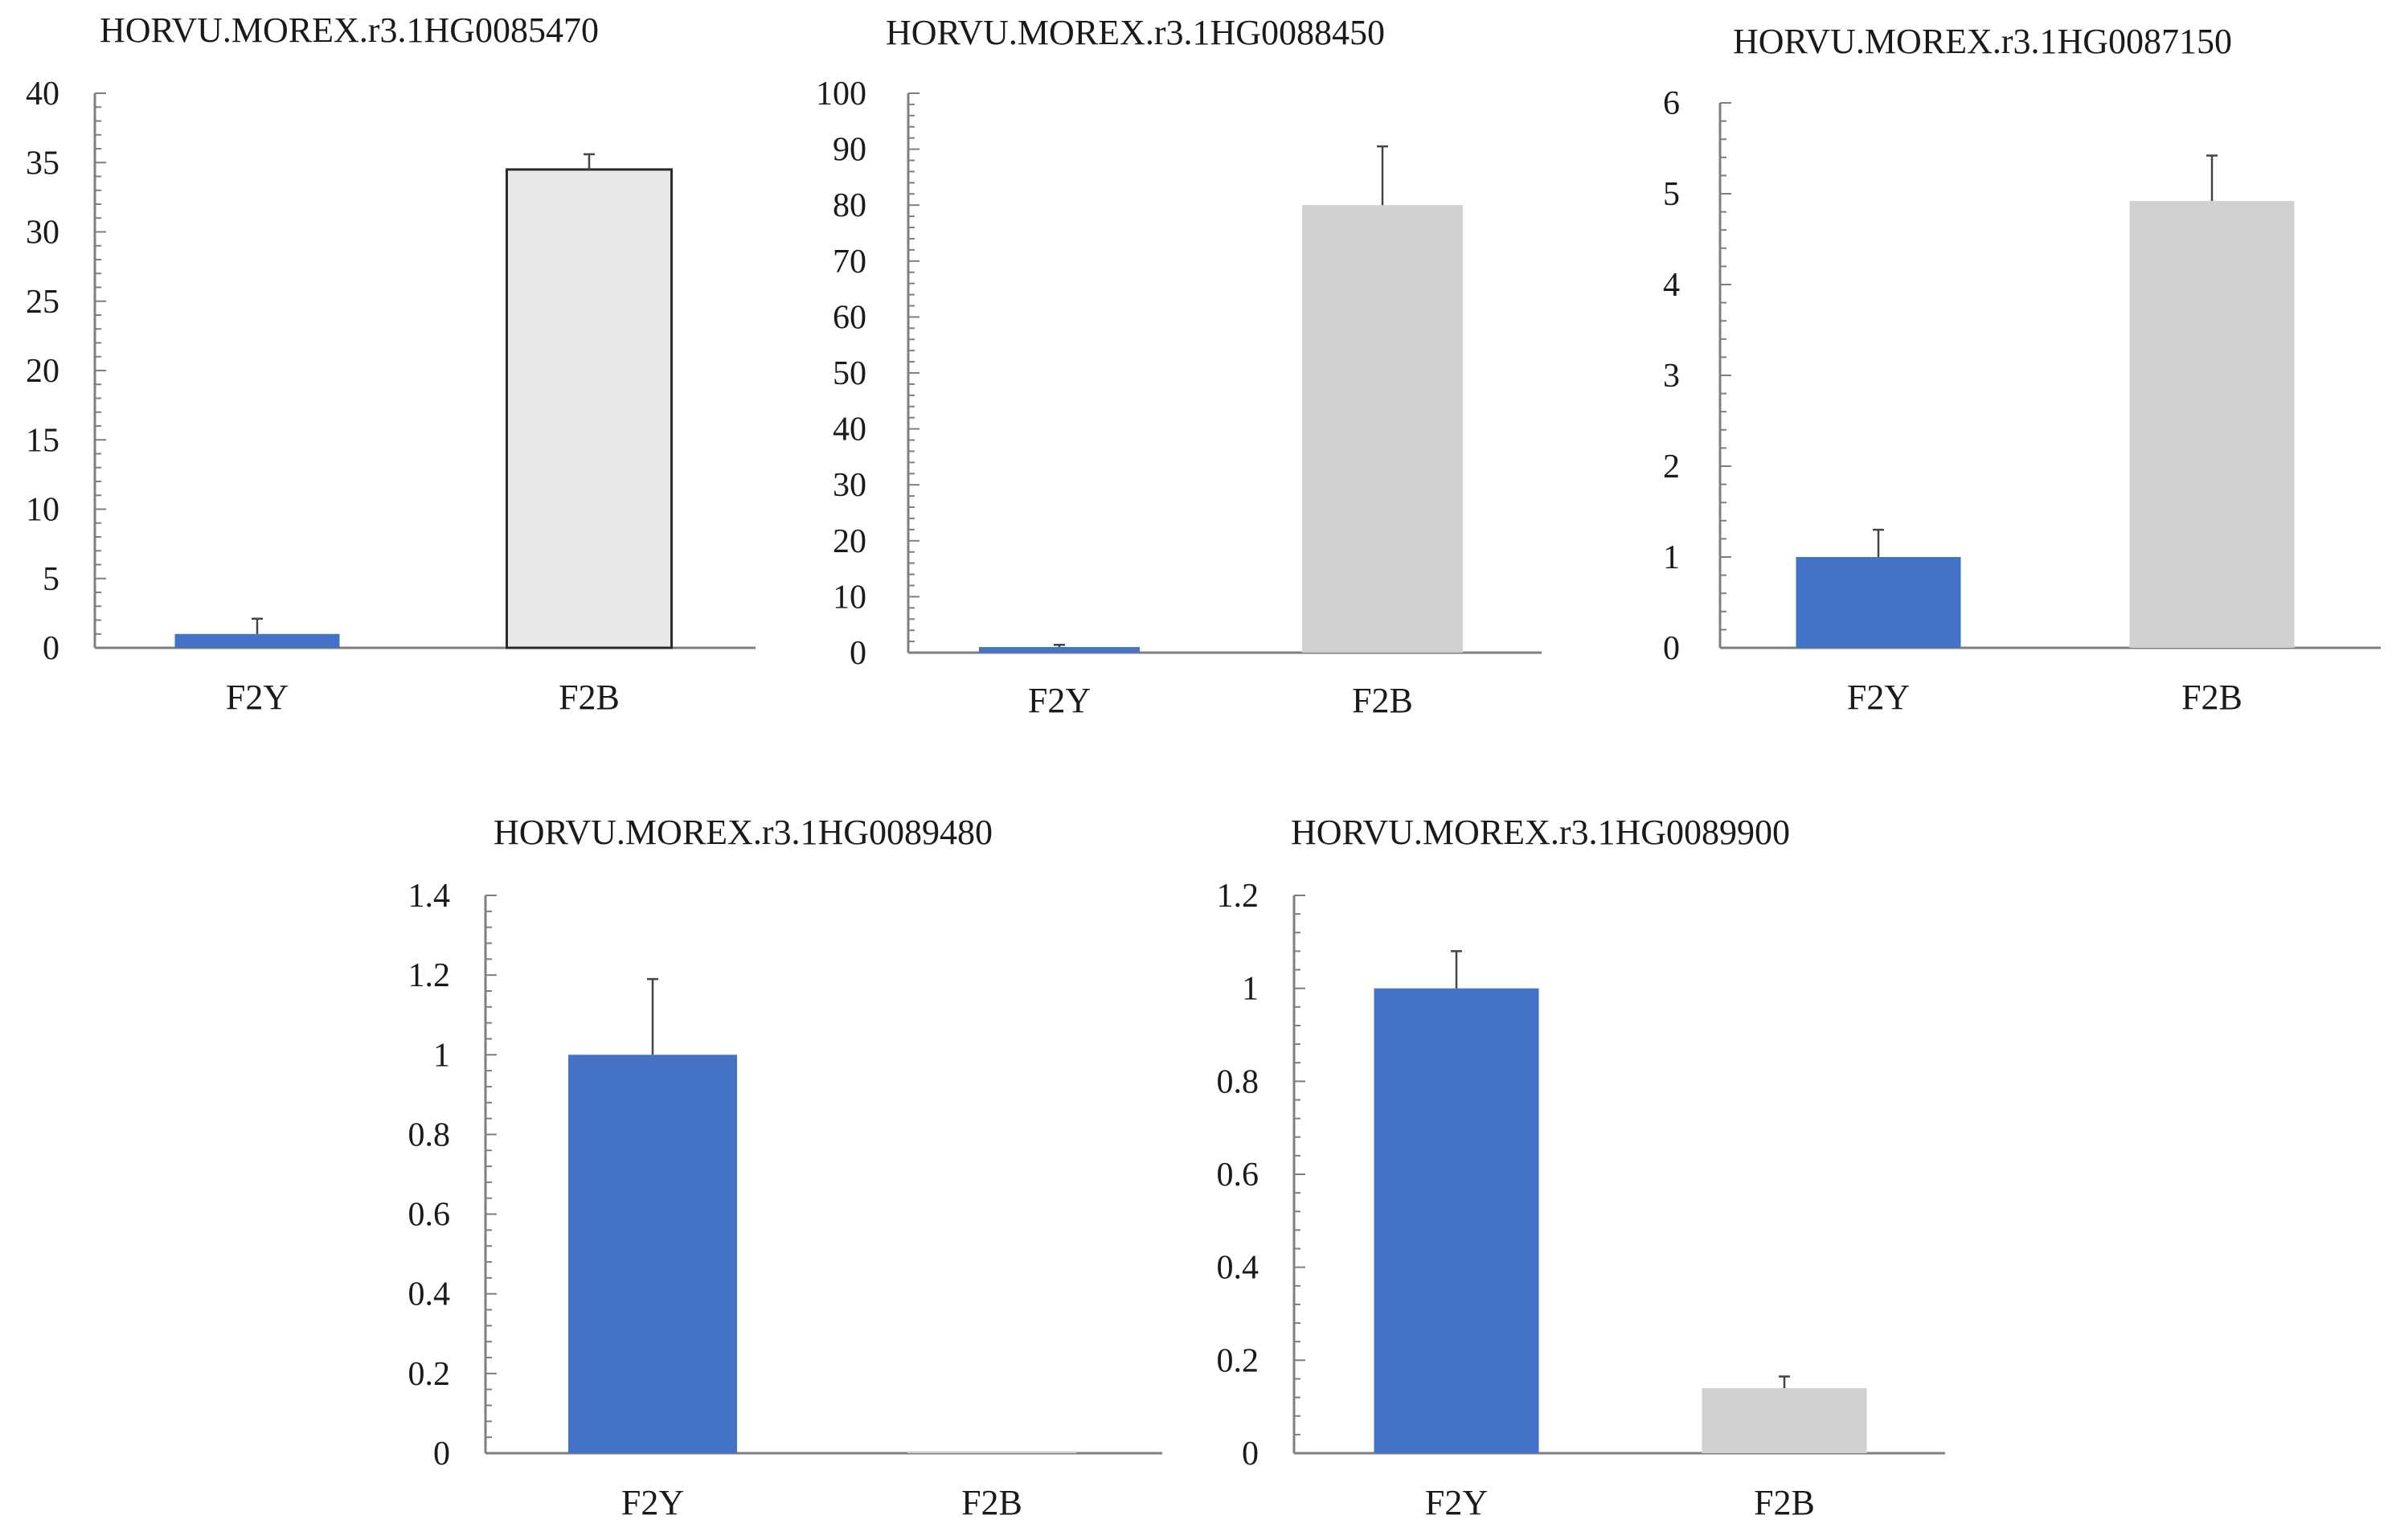 This screenshot has height=1540, width=2392. I want to click on chart-3-y-tick-label: 6, so click(1671, 104).